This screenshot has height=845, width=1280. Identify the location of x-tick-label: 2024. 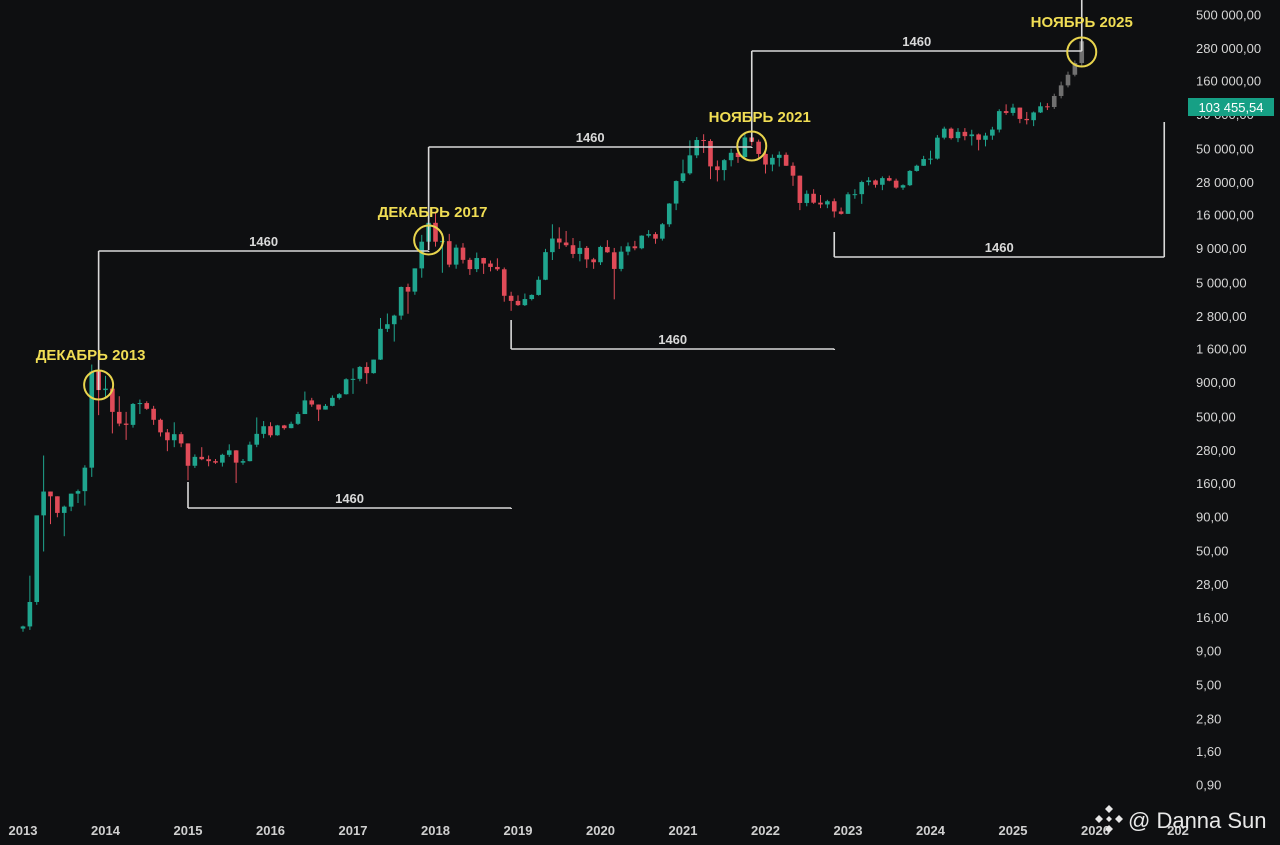
(931, 830).